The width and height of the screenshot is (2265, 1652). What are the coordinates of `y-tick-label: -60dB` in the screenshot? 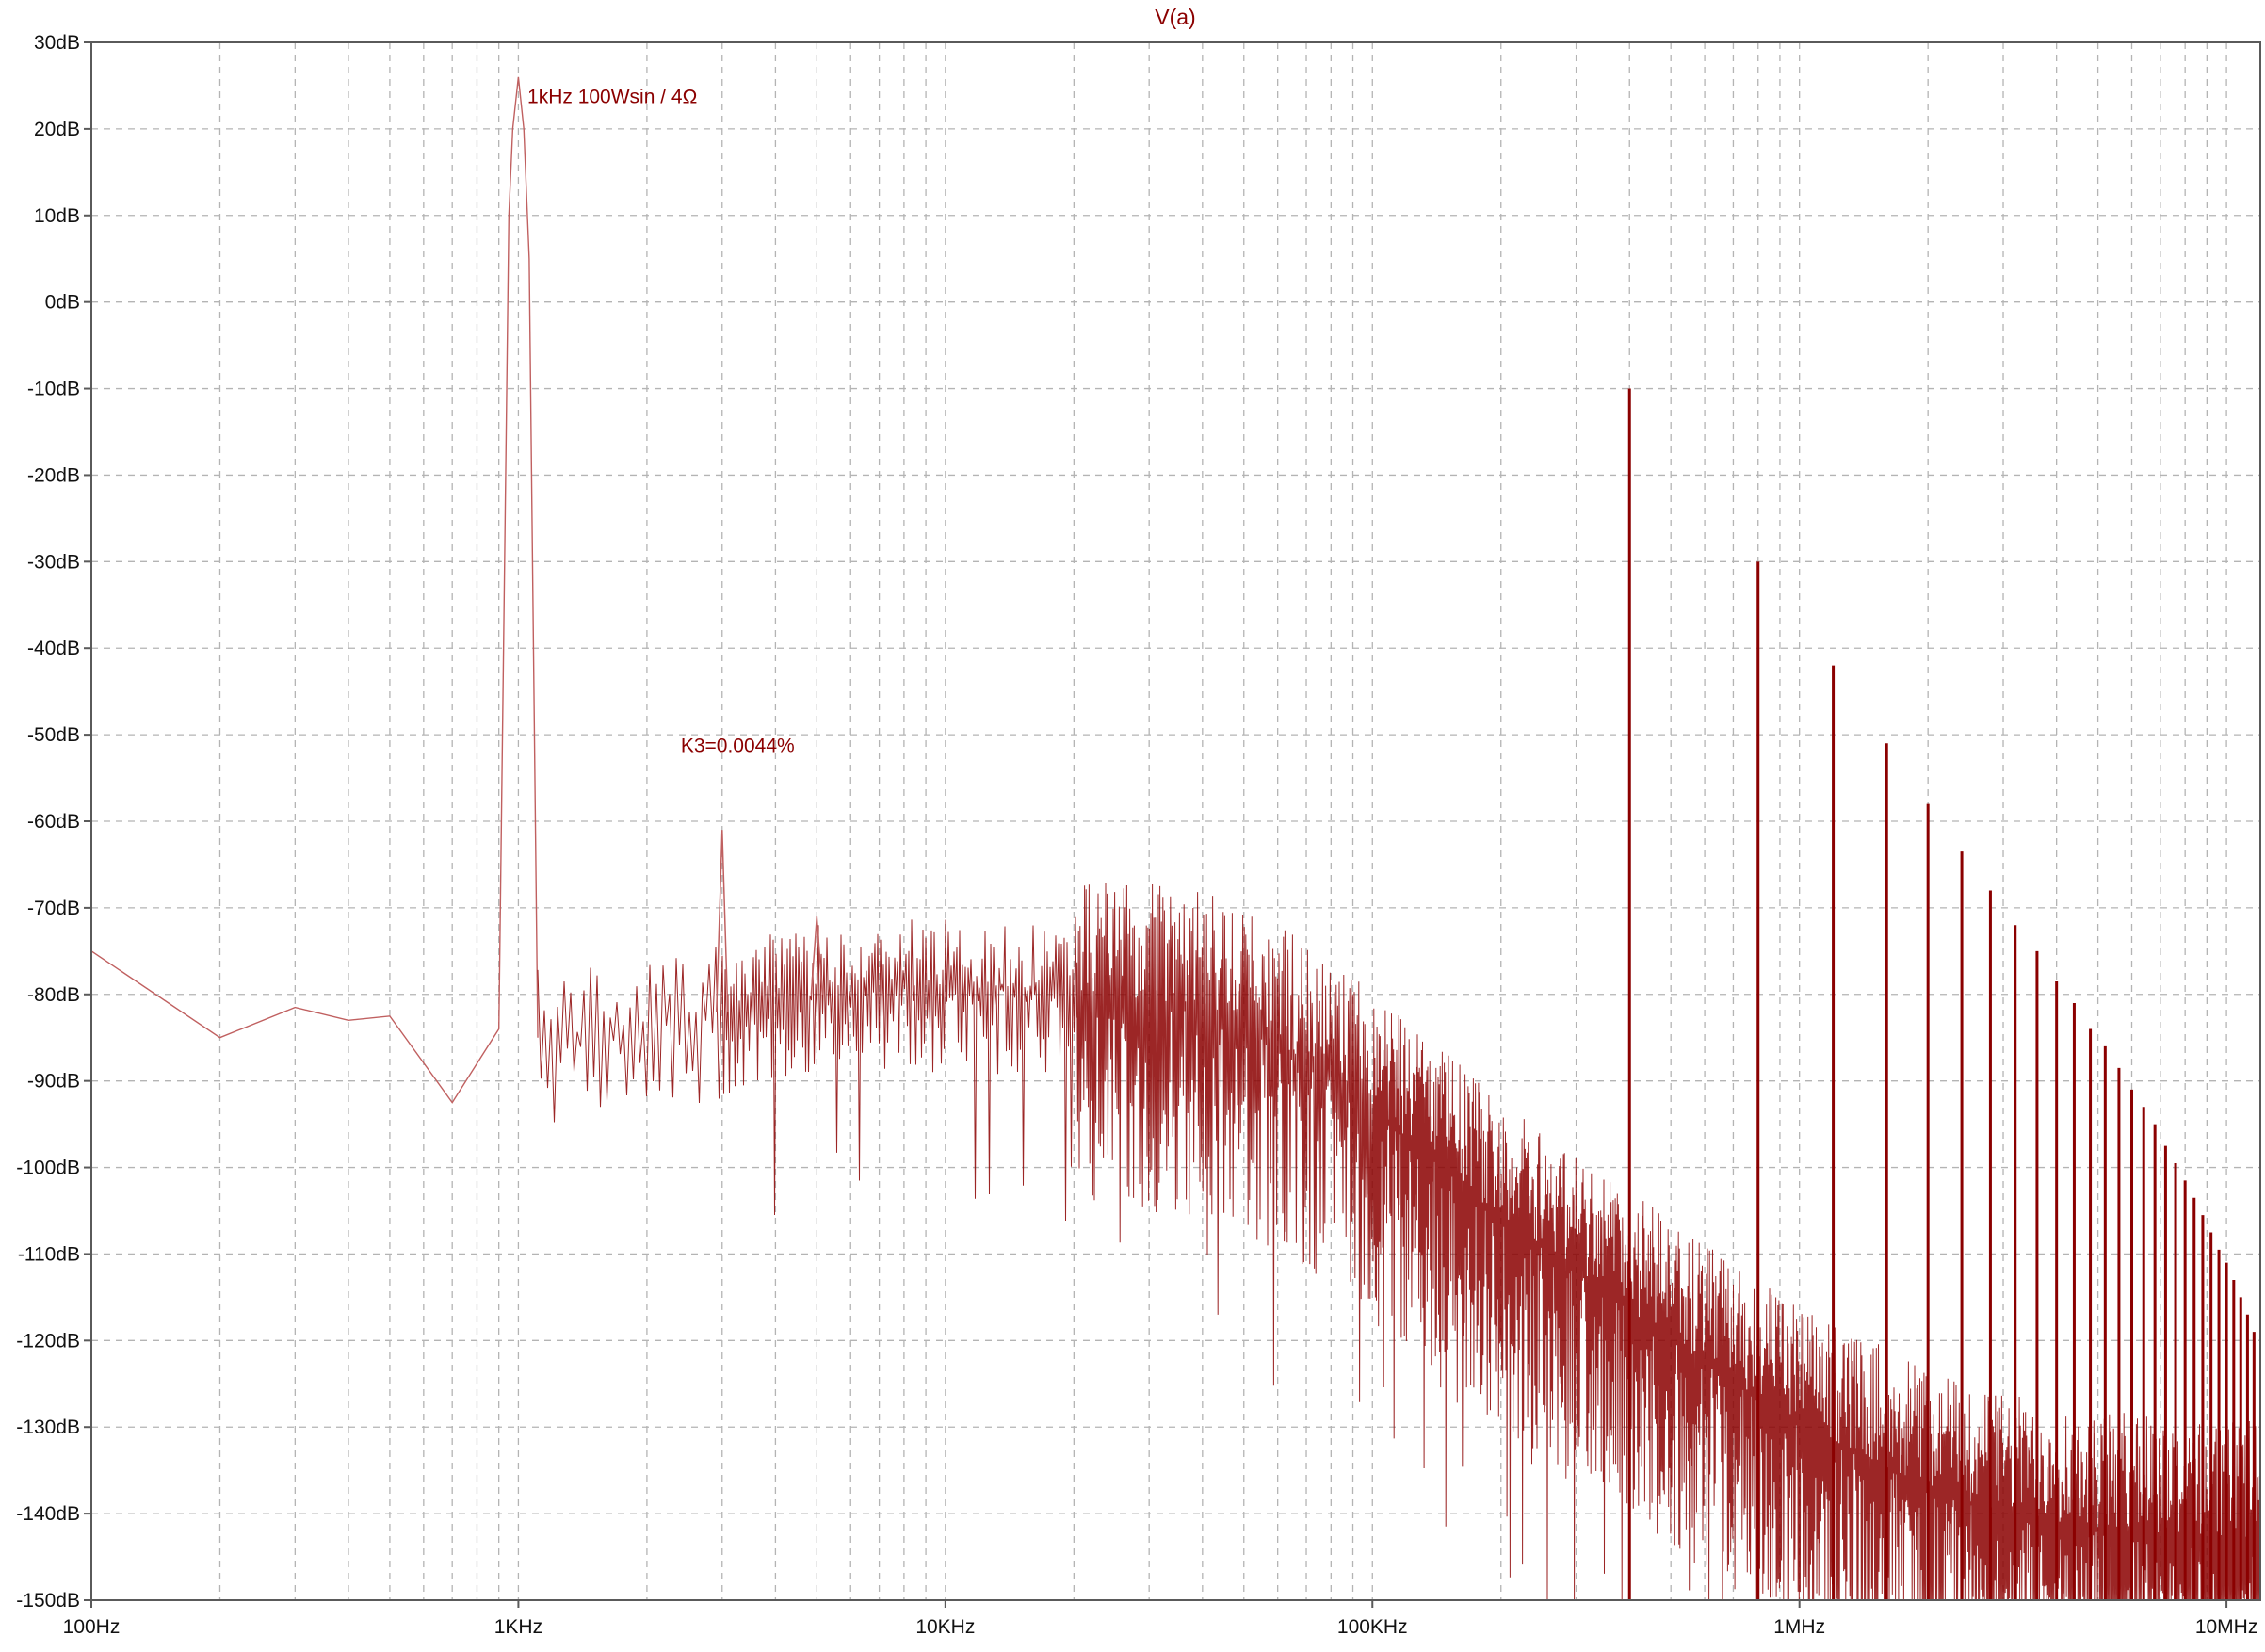 It's located at (53, 822).